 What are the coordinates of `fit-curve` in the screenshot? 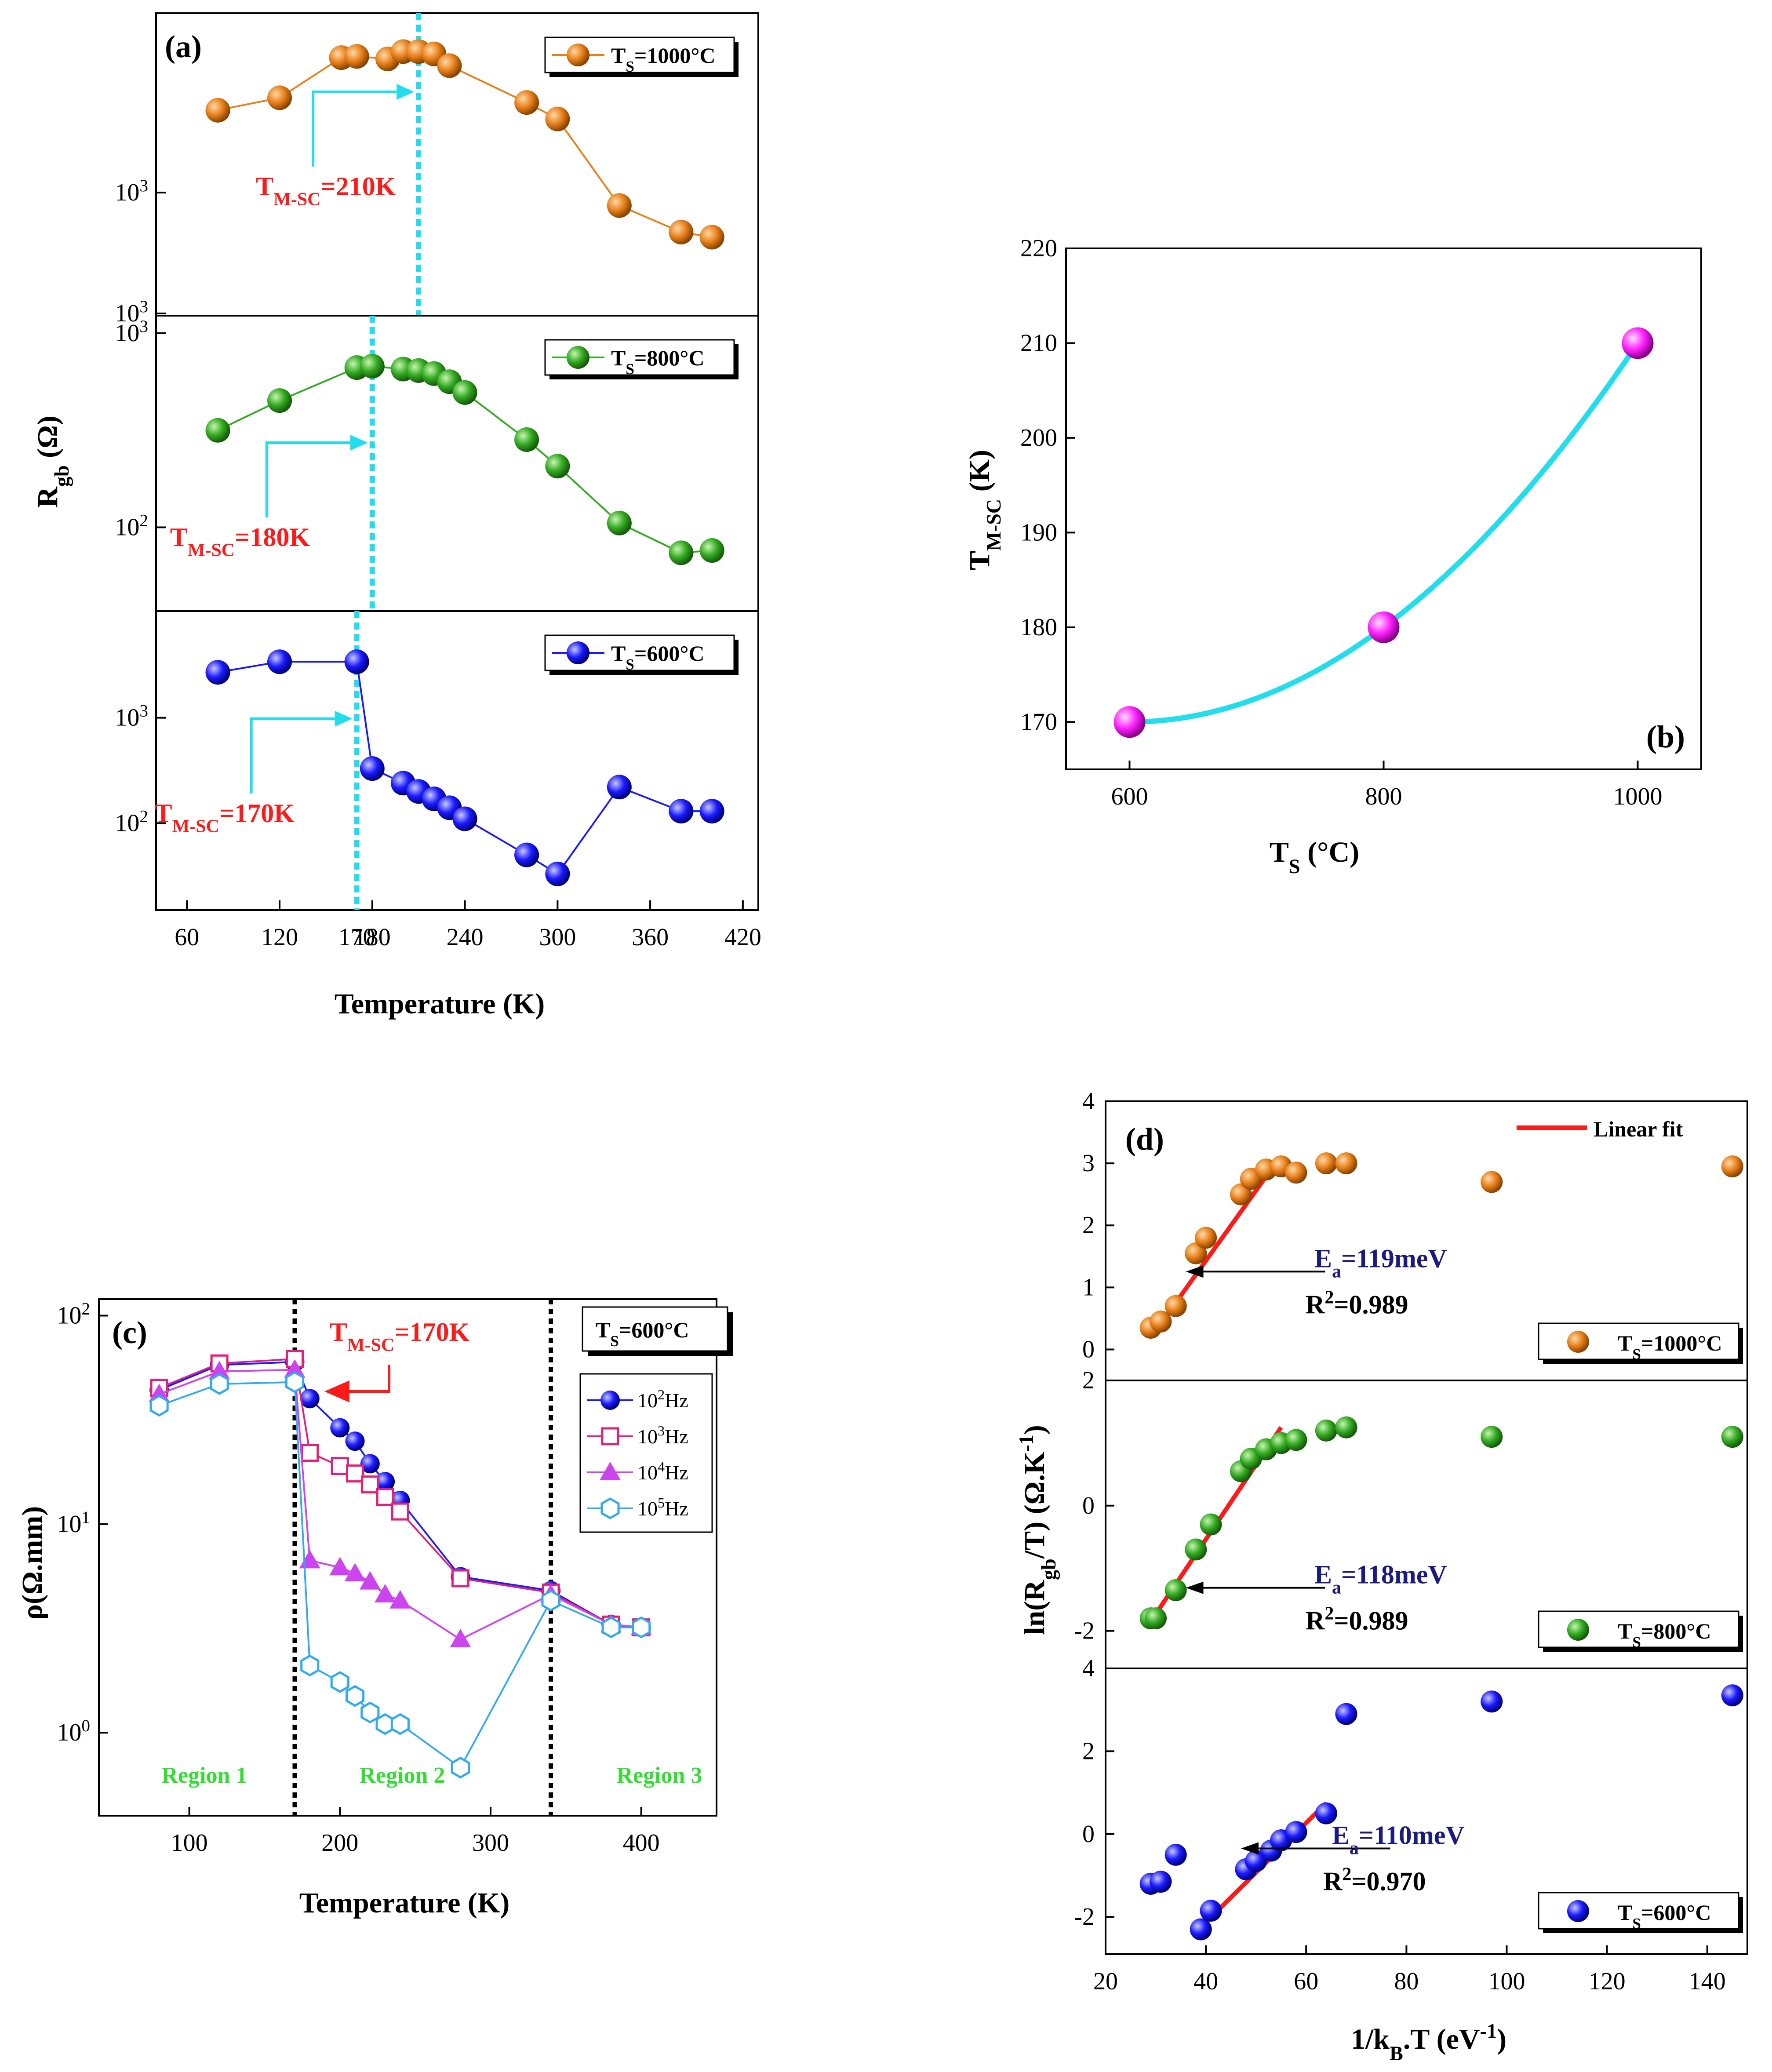 It's located at (1384, 533).